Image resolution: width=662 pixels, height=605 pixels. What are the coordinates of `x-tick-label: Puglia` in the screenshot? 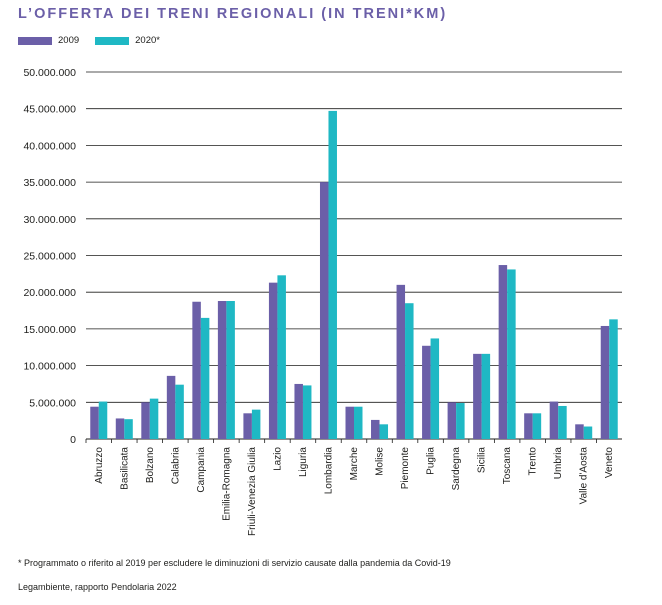 It's located at (431, 461).